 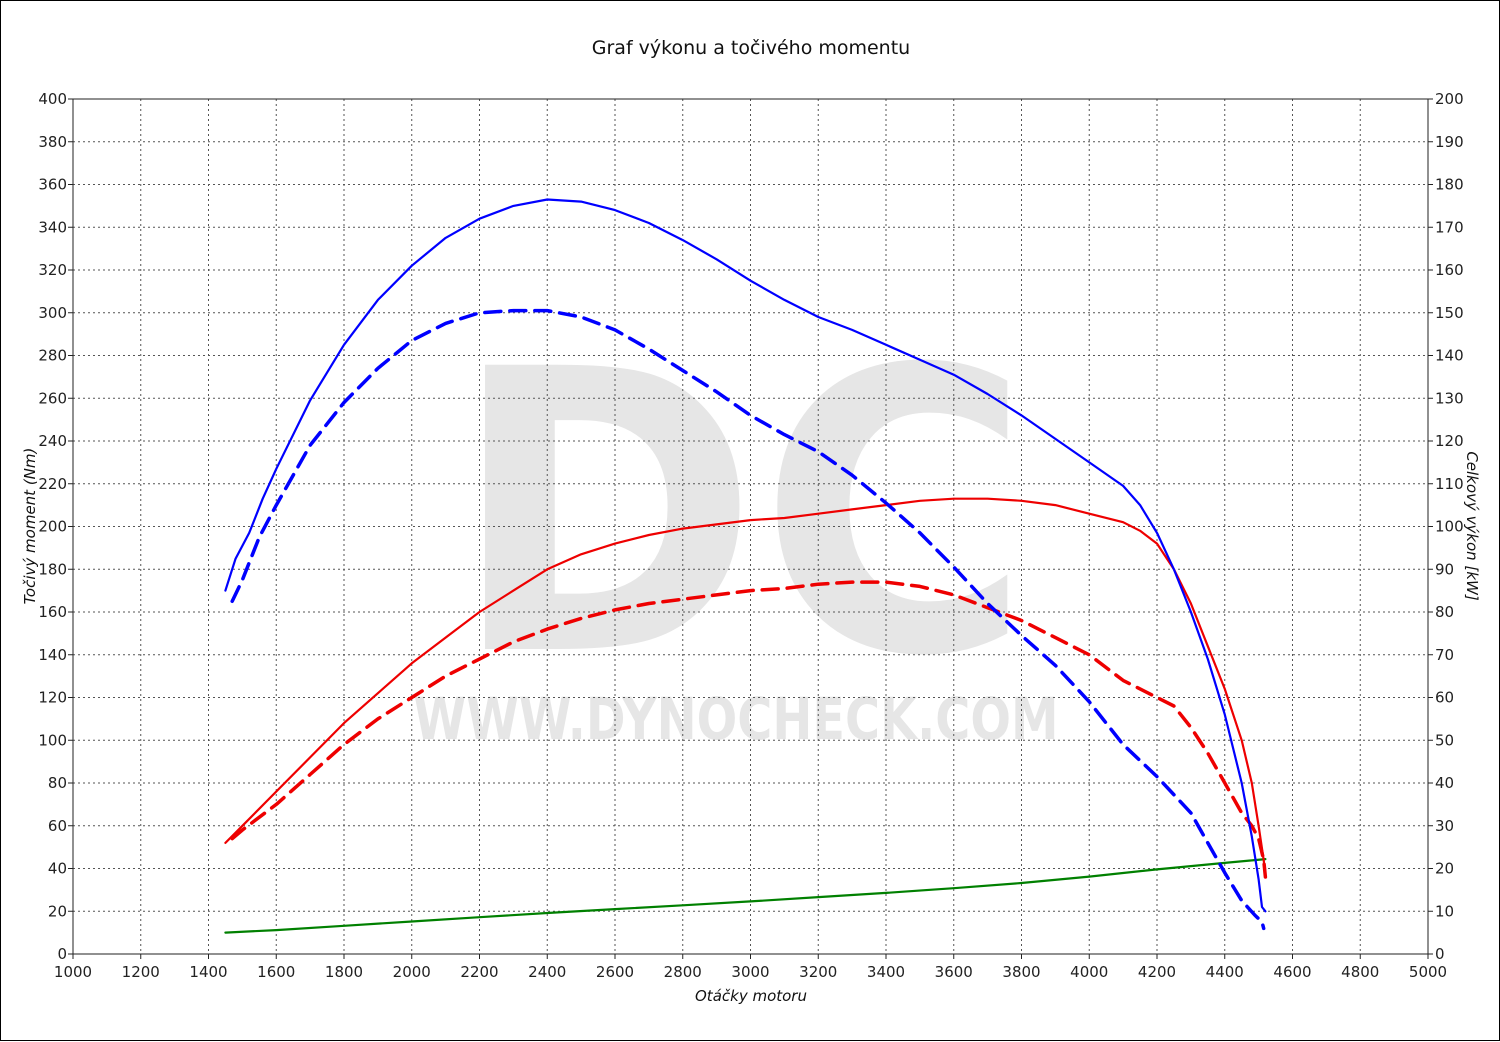 I want to click on x-tick-label: 3600, so click(x=954, y=972).